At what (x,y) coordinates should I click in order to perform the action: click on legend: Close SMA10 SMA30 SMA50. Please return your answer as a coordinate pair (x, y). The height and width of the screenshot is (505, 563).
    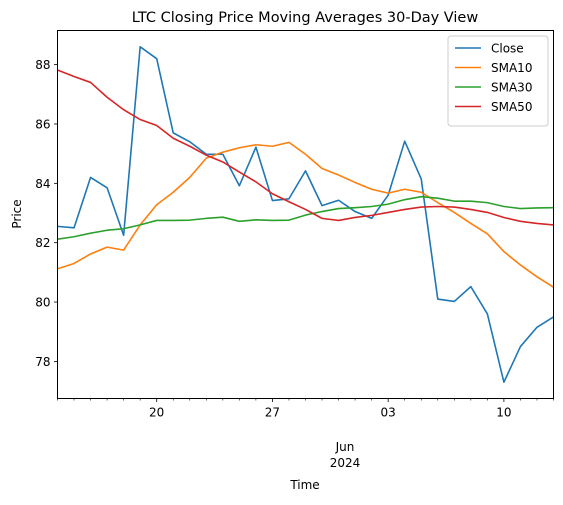
    Looking at the image, I should click on (498, 81).